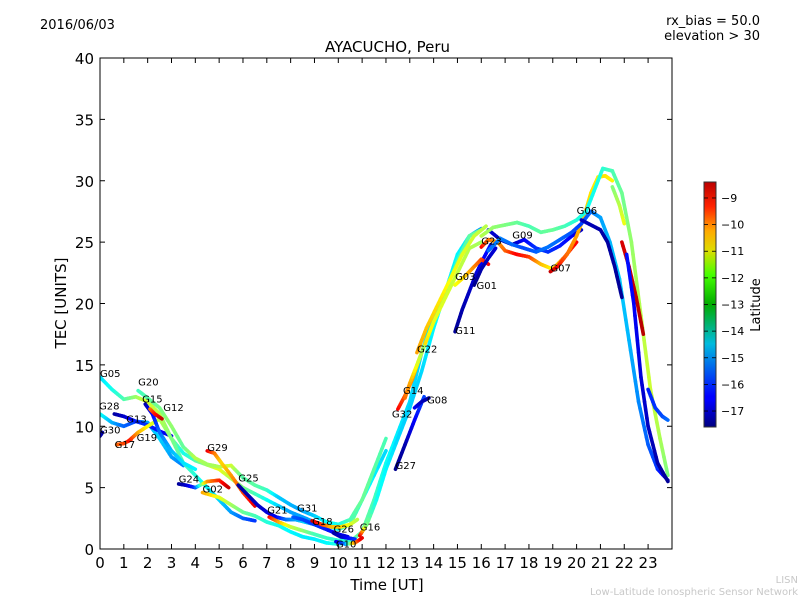 Image resolution: width=800 pixels, height=600 pixels. What do you see at coordinates (267, 563) in the screenshot?
I see `x-tick-label: 7` at bounding box center [267, 563].